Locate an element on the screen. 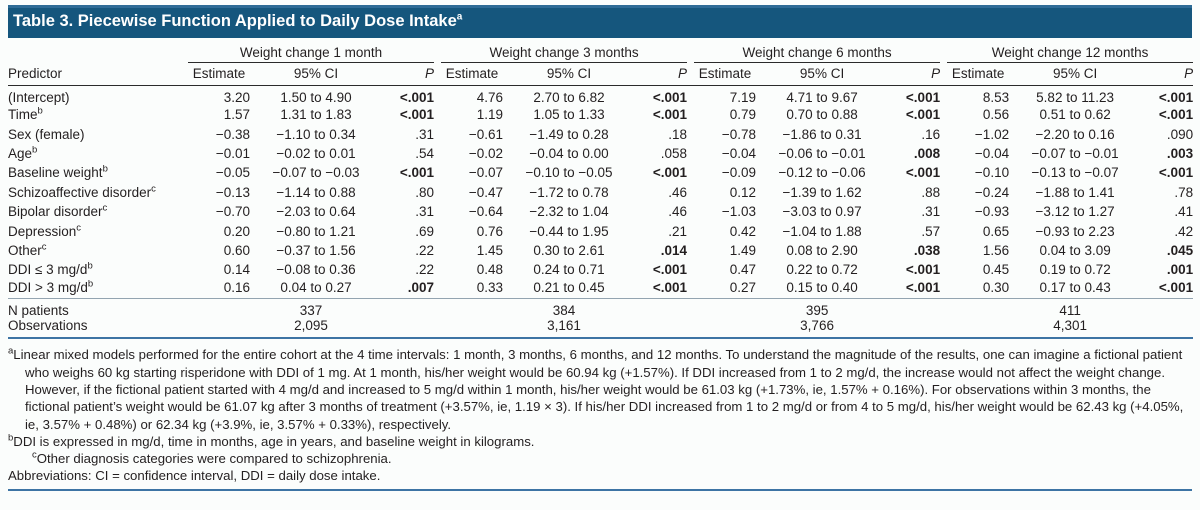  ci-value: −1.39 to 1.62 is located at coordinates (822, 192).